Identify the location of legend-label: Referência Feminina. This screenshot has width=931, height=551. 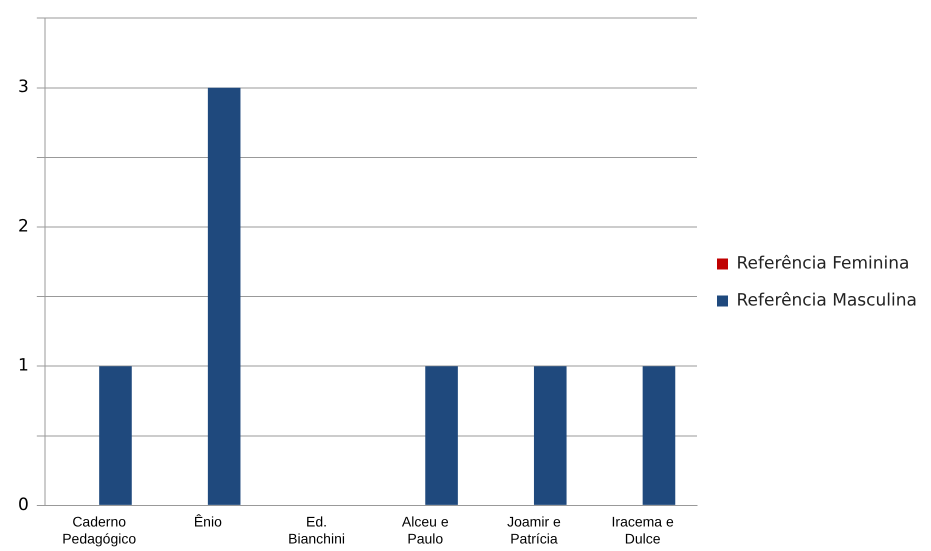
(823, 263).